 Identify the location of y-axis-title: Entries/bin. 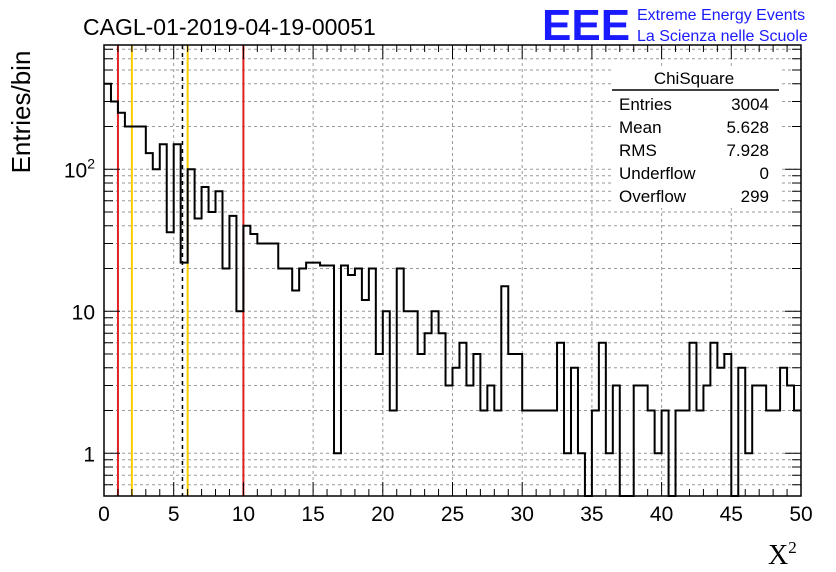
(21, 112).